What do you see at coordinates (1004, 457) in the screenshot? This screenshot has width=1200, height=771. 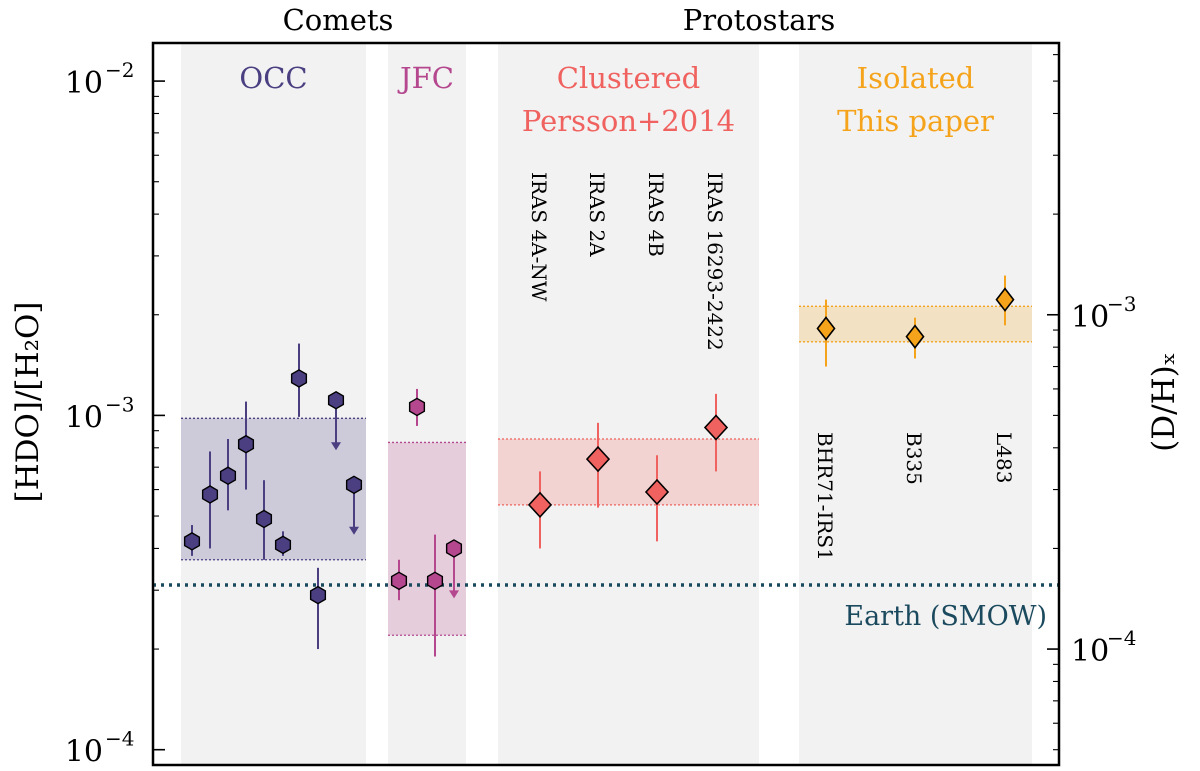 I see `source-label-l483: L483` at bounding box center [1004, 457].